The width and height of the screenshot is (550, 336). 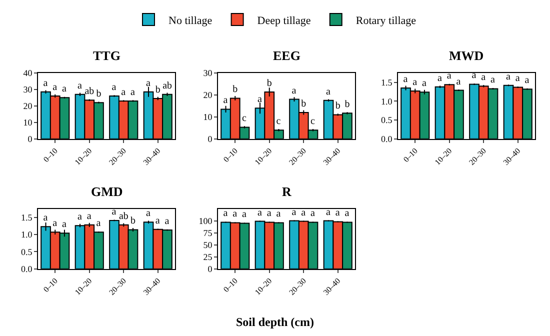 What do you see at coordinates (284, 20) in the screenshot?
I see `legend-label: Deep tillage` at bounding box center [284, 20].